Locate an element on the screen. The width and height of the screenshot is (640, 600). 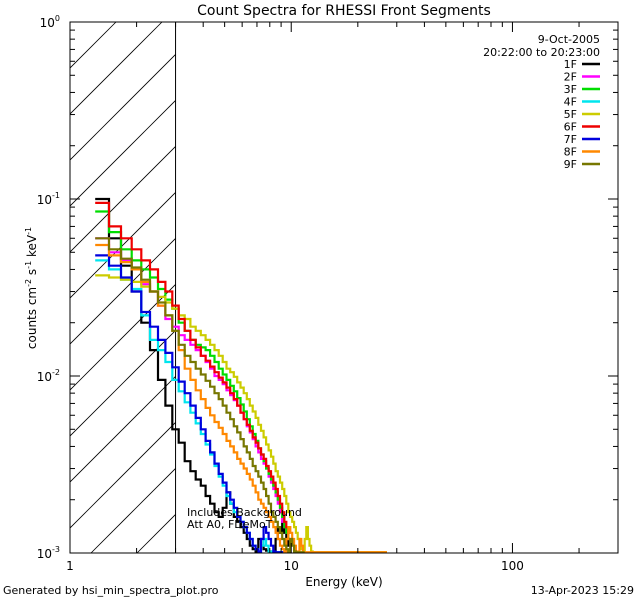
date-label: 9-Oct-2005 is located at coordinates (569, 39).